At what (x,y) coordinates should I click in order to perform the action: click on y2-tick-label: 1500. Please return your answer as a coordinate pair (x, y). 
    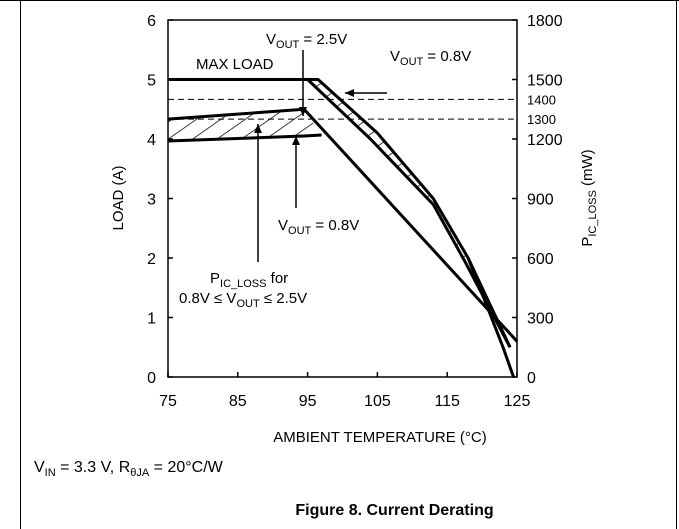
    Looking at the image, I should click on (545, 81).